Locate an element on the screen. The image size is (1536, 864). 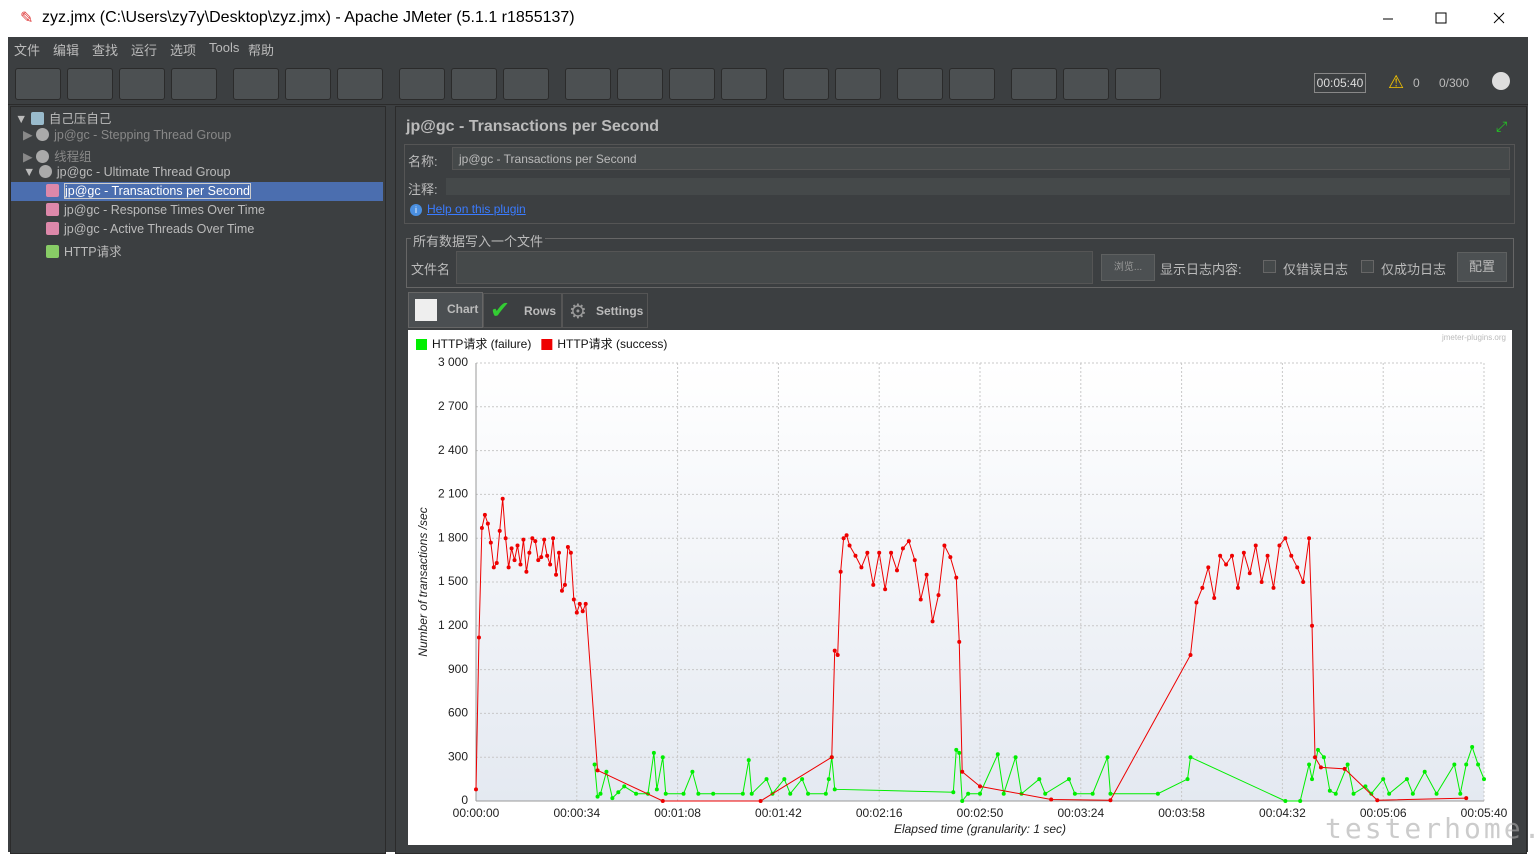
expand-icon: ⤢ is located at coordinates (1502, 126).